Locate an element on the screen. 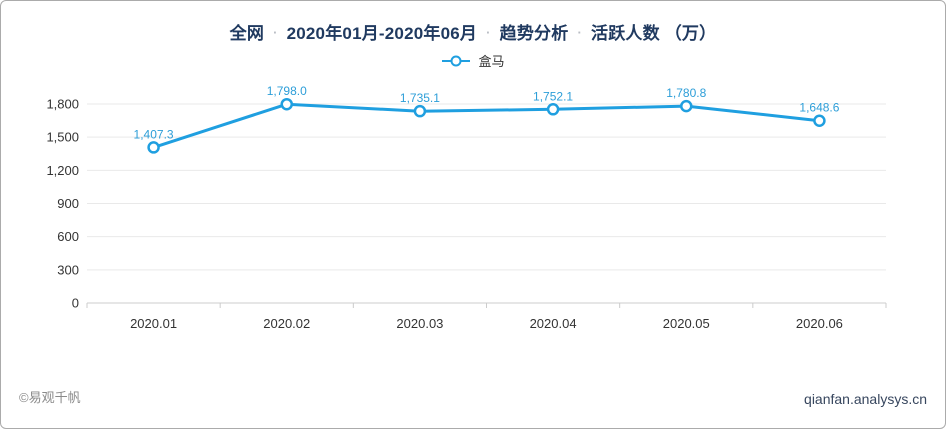 Image resolution: width=946 pixels, height=429 pixels. y-axis-tick-label: 1,500 is located at coordinates (62, 137).